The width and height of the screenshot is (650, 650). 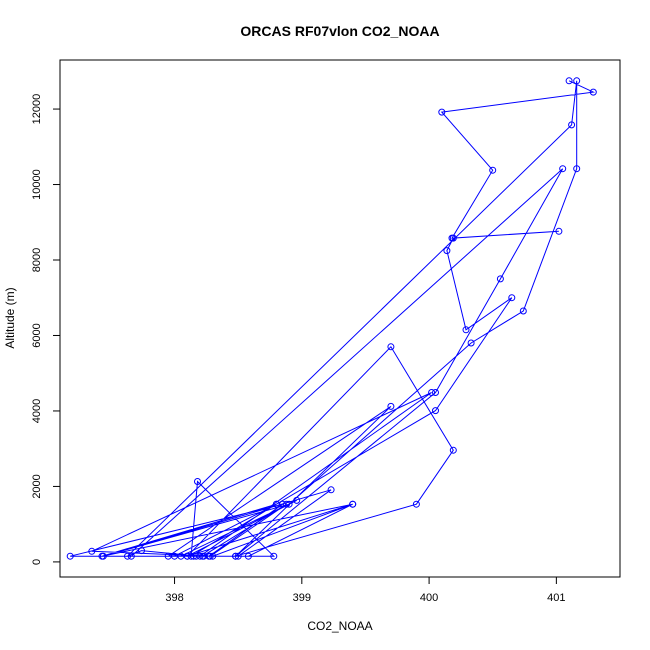 What do you see at coordinates (37, 184) in the screenshot?
I see `y-tick-label: 10000` at bounding box center [37, 184].